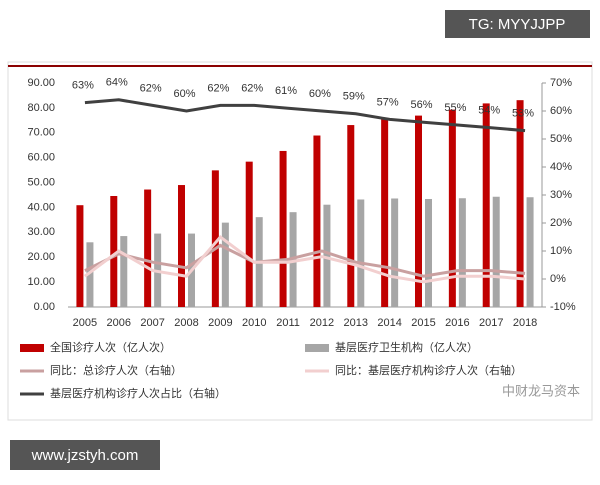  What do you see at coordinates (354, 97) in the screenshot?
I see `data-label: 59%` at bounding box center [354, 97].